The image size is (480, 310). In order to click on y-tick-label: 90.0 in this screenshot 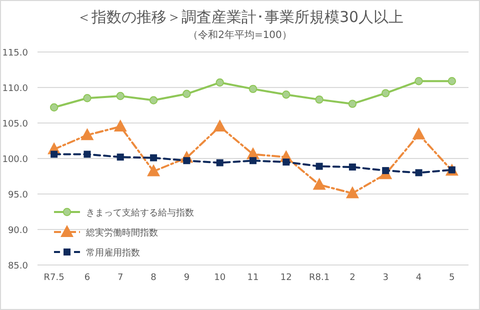, I will do `click(18, 231)`.